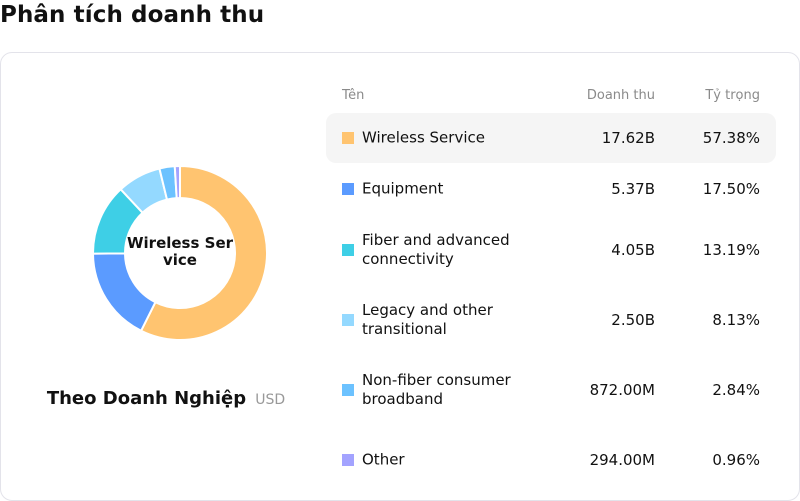 This screenshot has width=800, height=501. Describe the element at coordinates (146, 398) in the screenshot. I see `caption-title: Theo Doanh Nghiệp` at that location.